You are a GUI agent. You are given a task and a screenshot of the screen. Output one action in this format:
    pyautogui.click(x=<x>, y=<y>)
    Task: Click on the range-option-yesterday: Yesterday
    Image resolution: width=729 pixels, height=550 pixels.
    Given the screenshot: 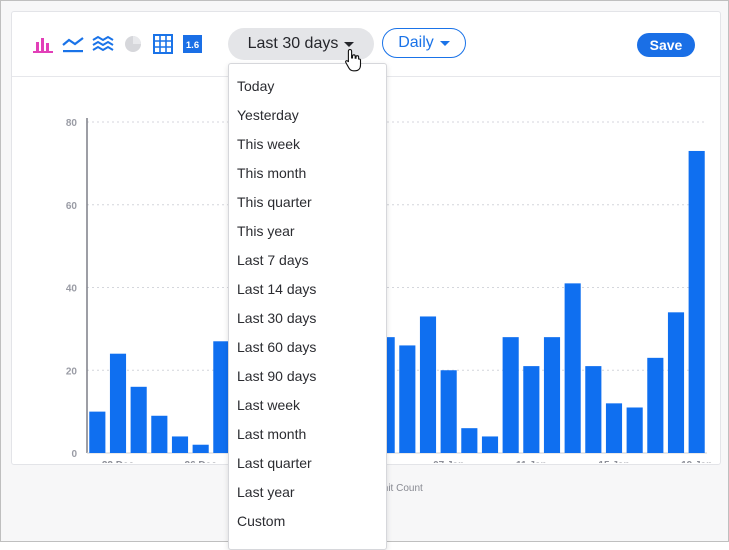 What is the action you would take?
    pyautogui.click(x=307, y=115)
    